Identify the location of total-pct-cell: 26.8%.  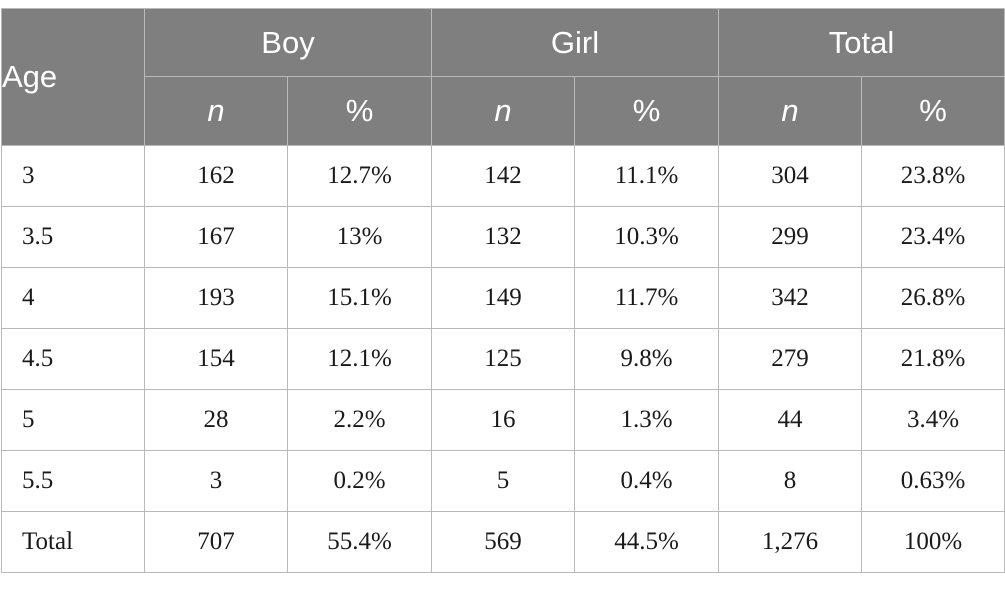
(933, 298).